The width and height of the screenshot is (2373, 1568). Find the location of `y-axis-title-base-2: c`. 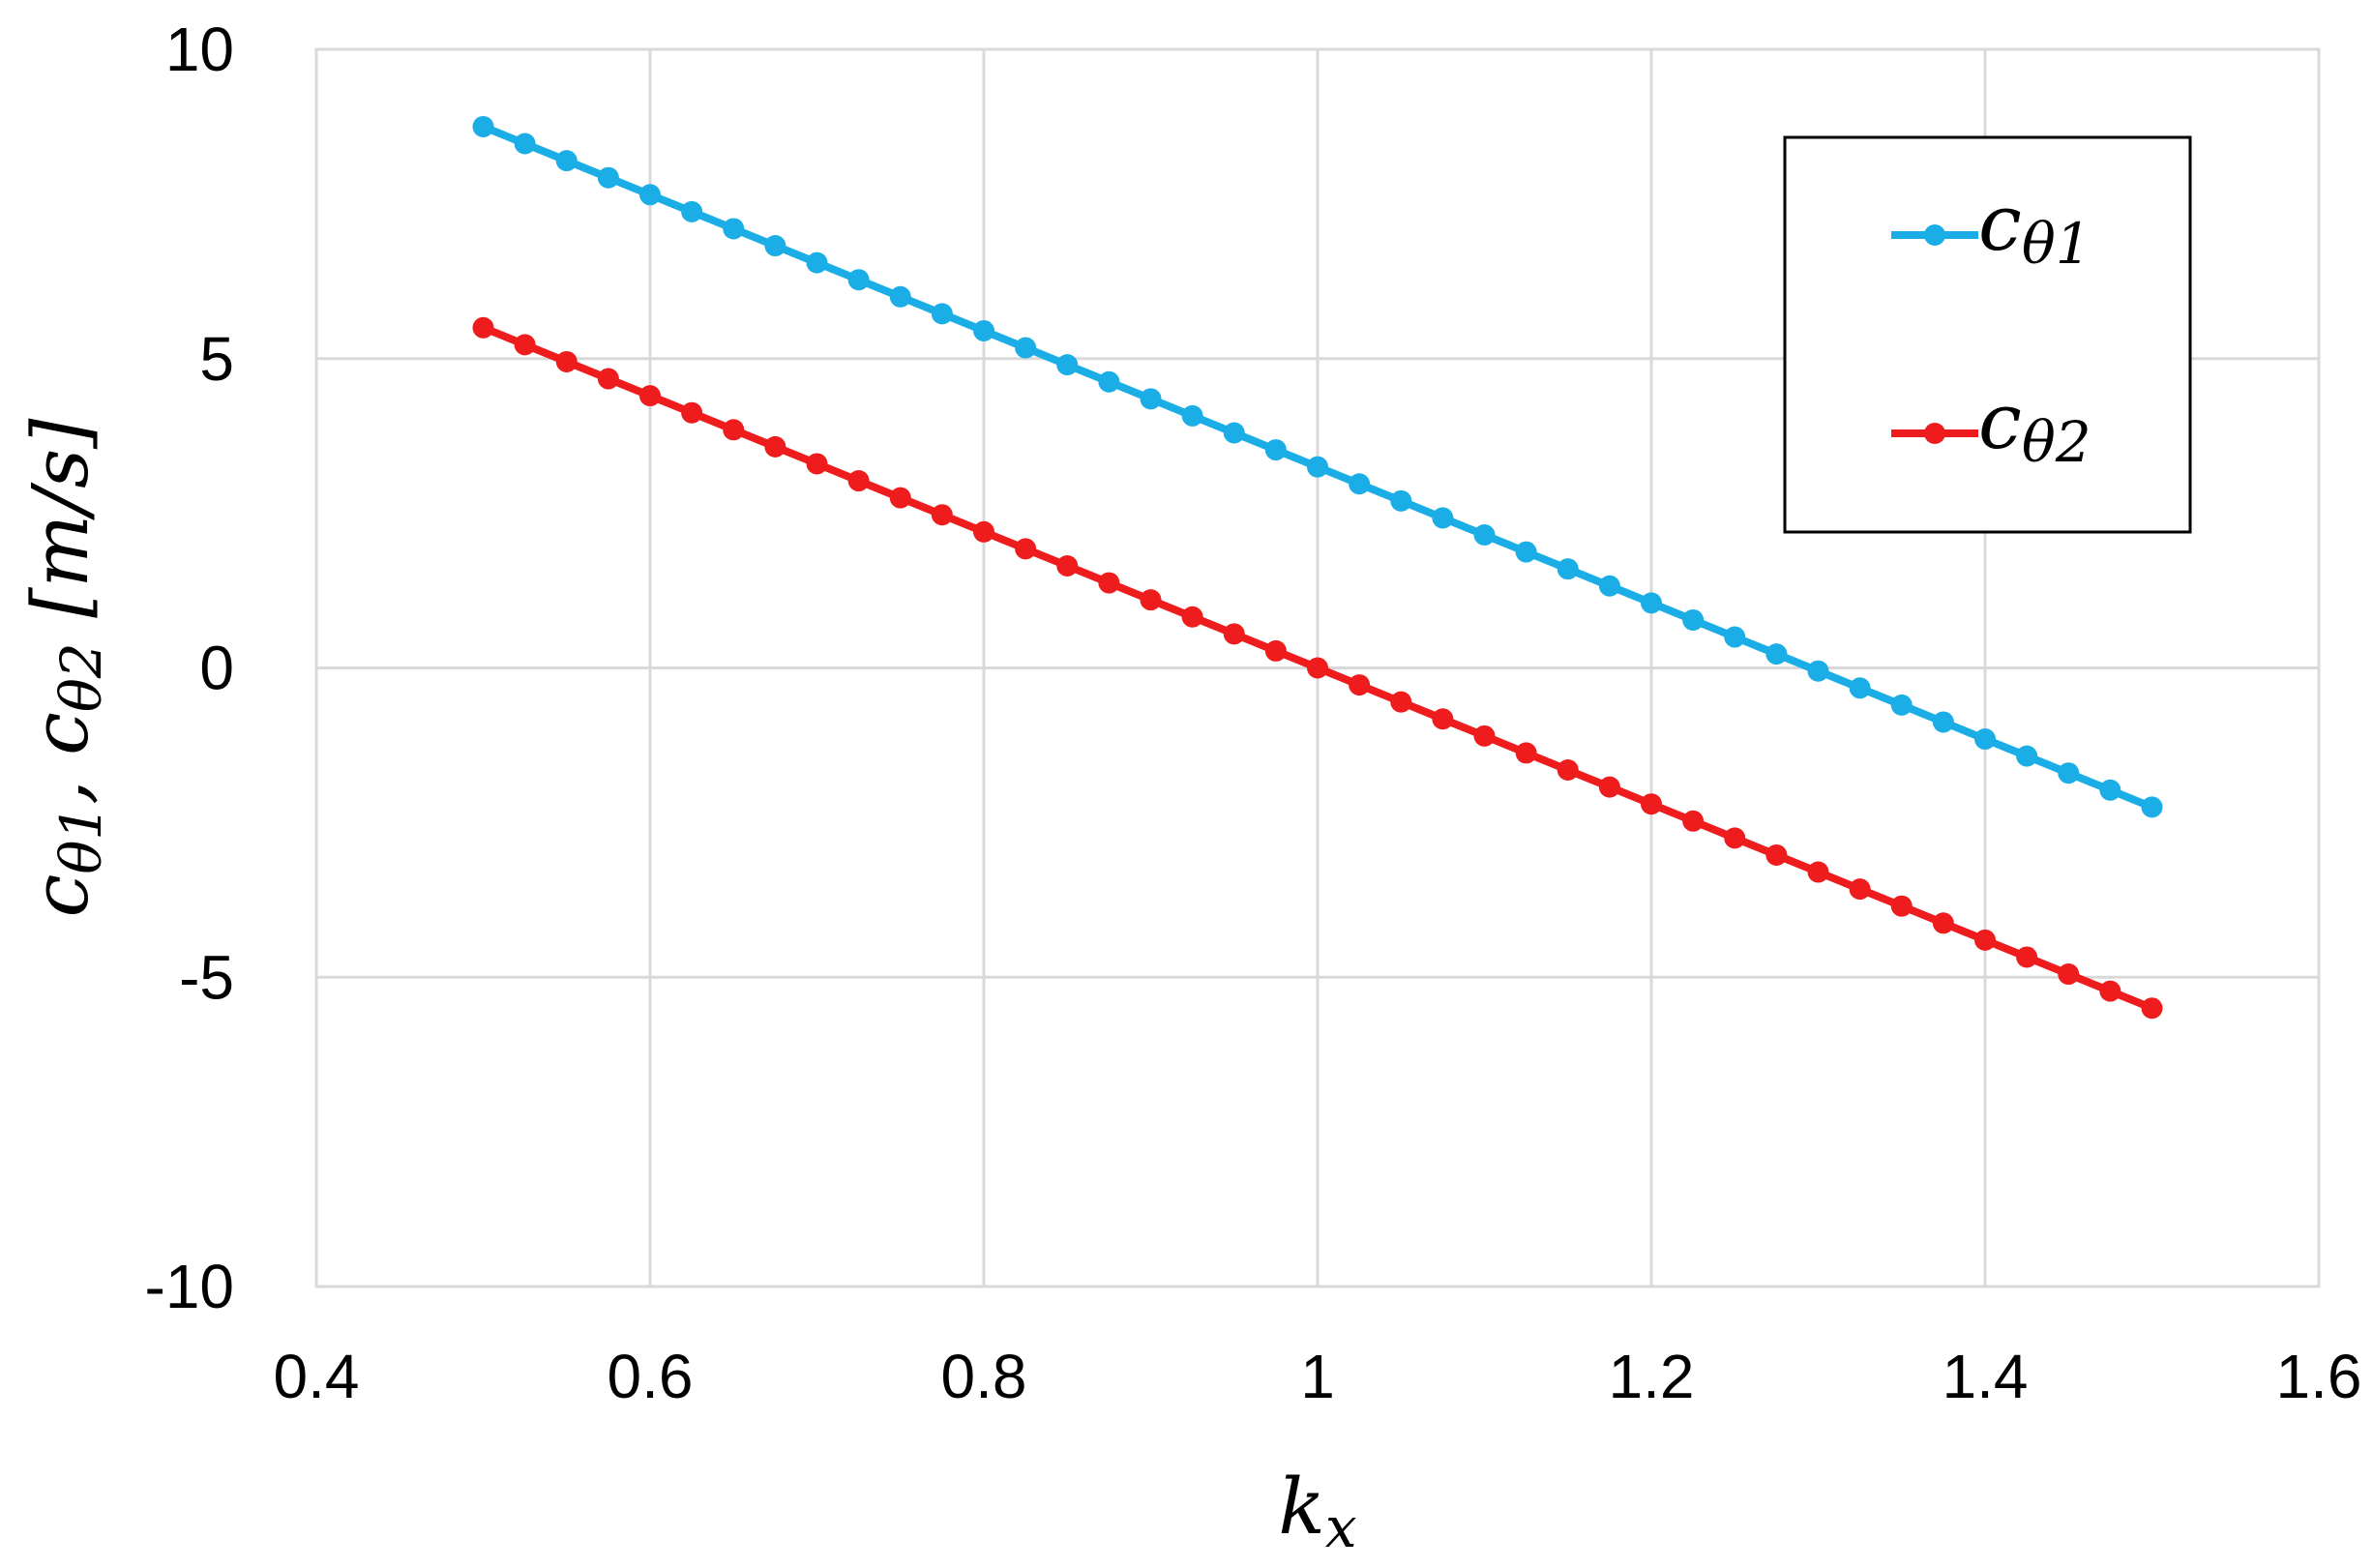

y-axis-title-base-2: c is located at coordinates (60, 733).